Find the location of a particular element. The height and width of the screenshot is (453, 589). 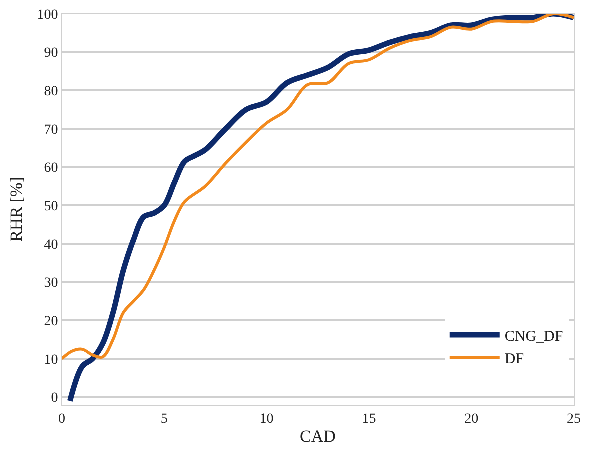

legend-label: CNG_DF is located at coordinates (534, 336).